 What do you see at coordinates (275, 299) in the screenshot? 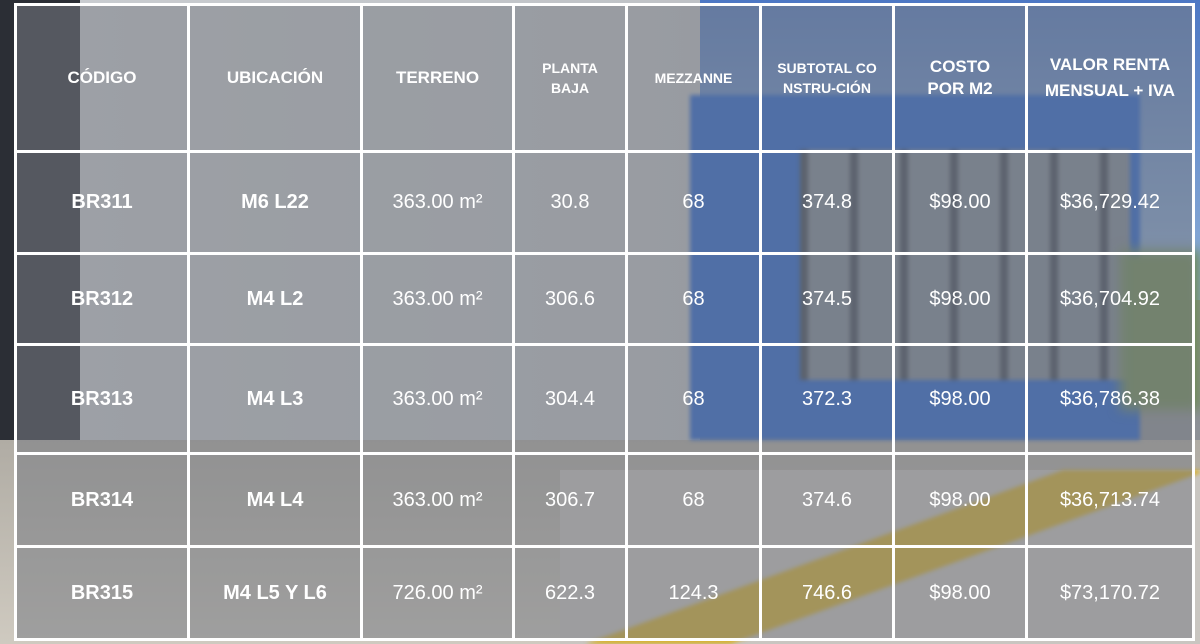
I see `cell-ubicacion: M4 L2` at bounding box center [275, 299].